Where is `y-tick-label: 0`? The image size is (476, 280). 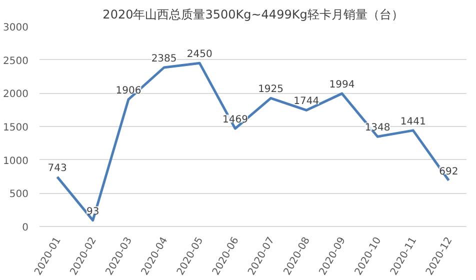
y-tick-label: 0 is located at coordinates (25, 228).